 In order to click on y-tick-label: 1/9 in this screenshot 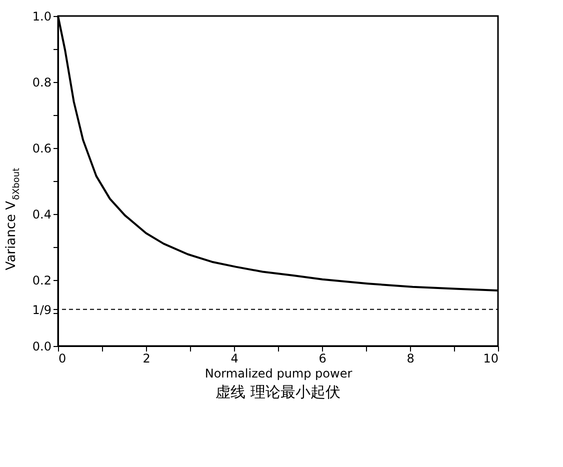, I will do `click(42, 309)`.